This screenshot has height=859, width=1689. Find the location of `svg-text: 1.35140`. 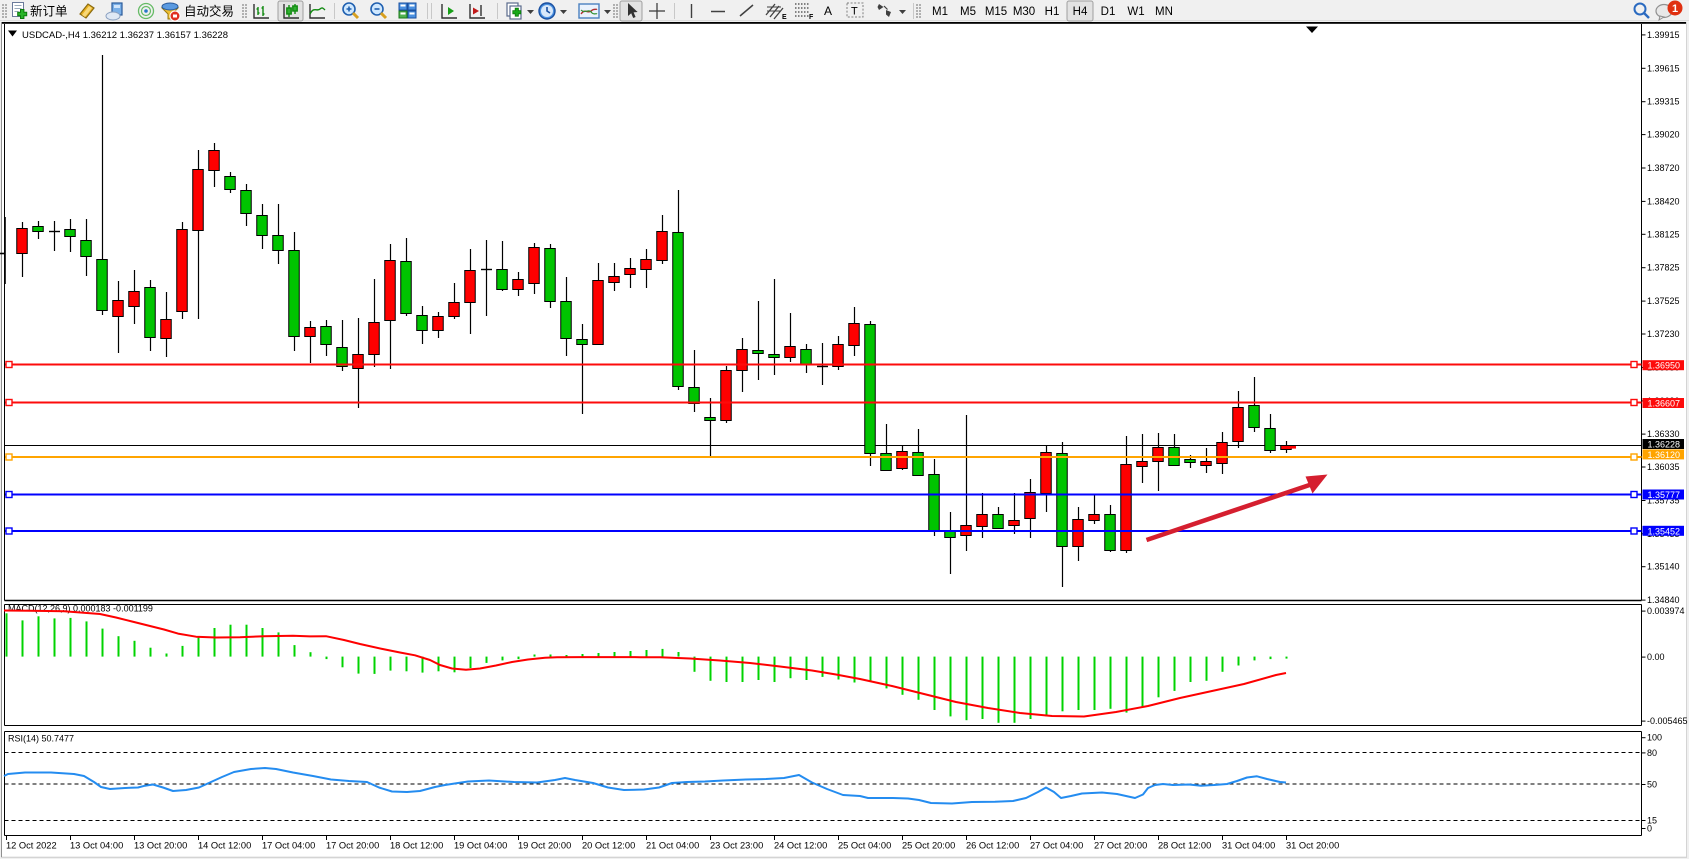

svg-text: 1.35140 is located at coordinates (1663, 567).